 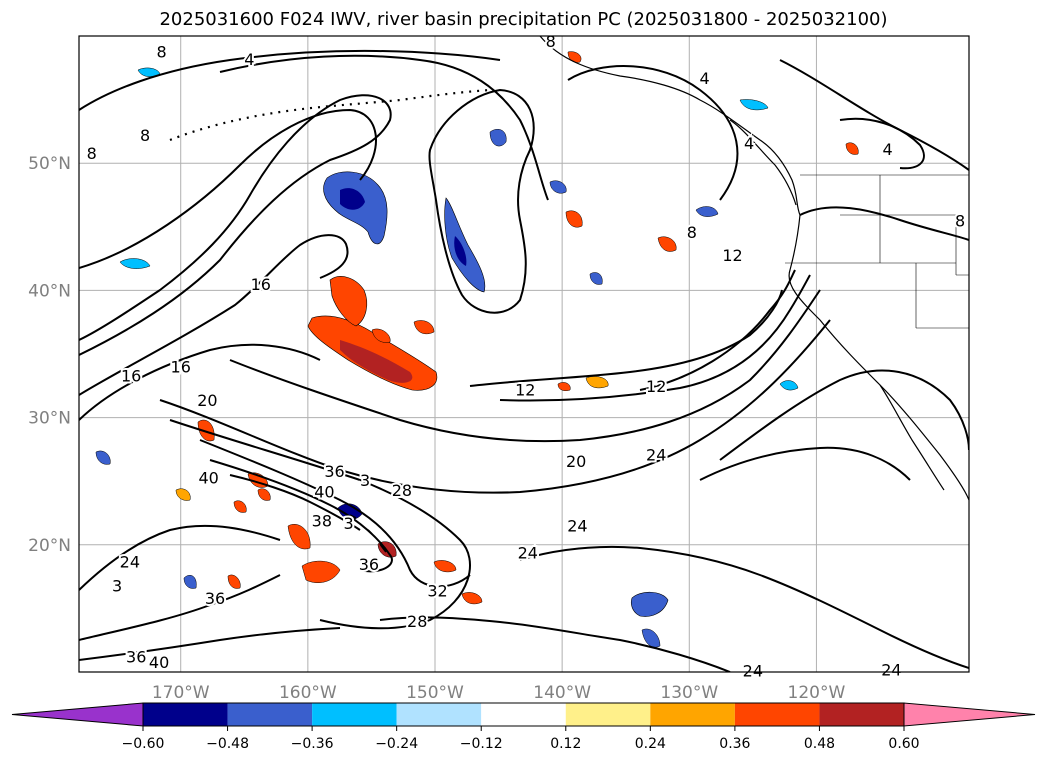 I want to click on iwv-contour-28-south, so click(x=555, y=644).